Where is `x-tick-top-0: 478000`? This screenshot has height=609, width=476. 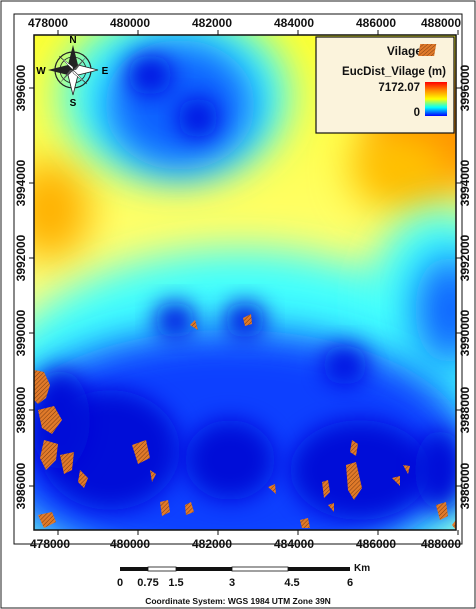 x-tick-top-0: 478000 is located at coordinates (48, 23).